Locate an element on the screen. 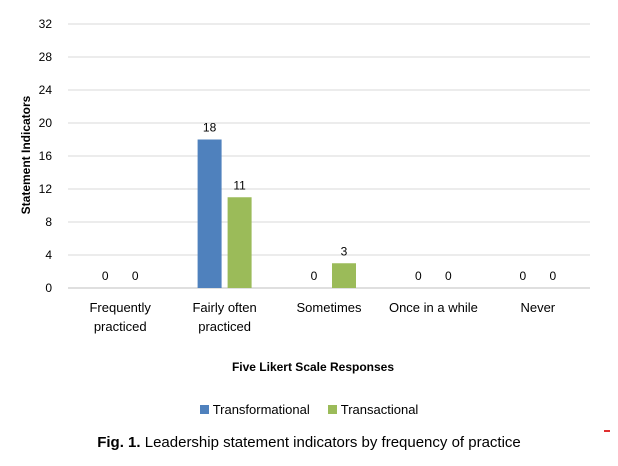 This screenshot has width=618, height=466. y-tick-label: 12 is located at coordinates (46, 189).